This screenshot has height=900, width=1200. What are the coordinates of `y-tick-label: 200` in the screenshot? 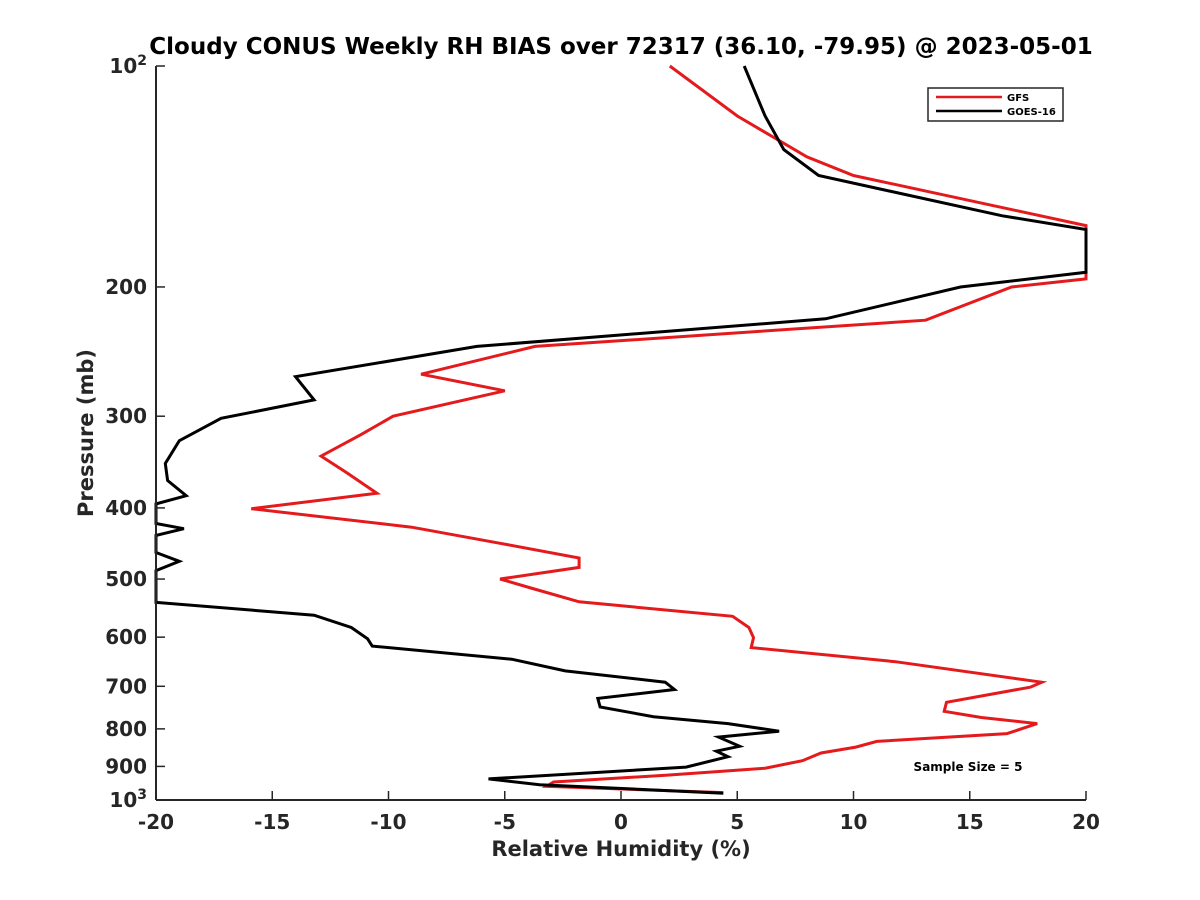 It's located at (126, 287).